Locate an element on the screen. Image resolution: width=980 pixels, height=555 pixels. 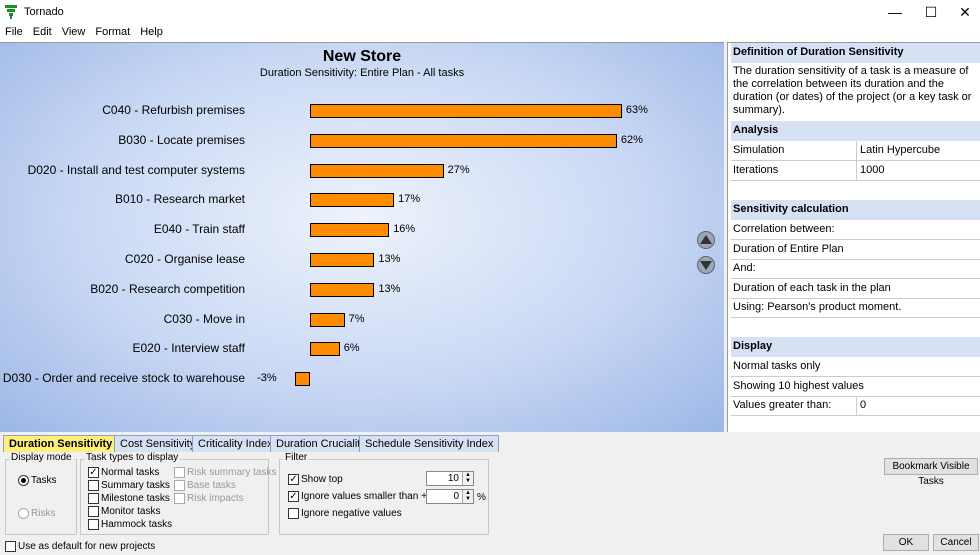
bar-value-label: 27% is located at coordinates (458, 169).